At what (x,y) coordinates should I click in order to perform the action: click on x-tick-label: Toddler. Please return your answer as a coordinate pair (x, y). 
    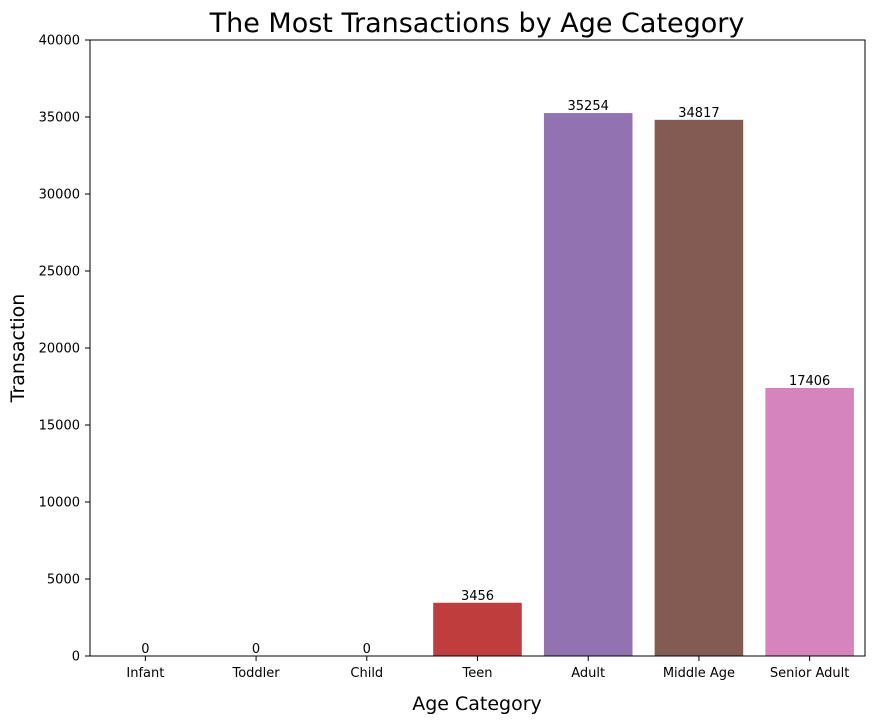
    Looking at the image, I should click on (255, 673).